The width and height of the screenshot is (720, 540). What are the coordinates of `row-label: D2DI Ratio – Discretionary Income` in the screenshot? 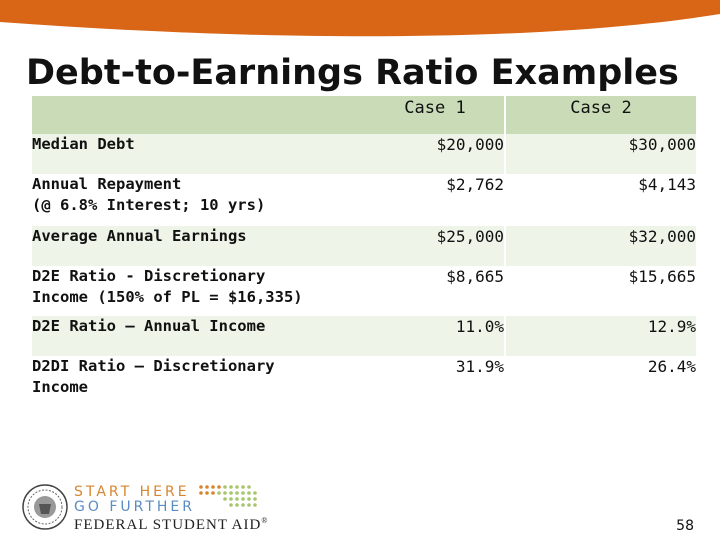 It's located at (199, 381).